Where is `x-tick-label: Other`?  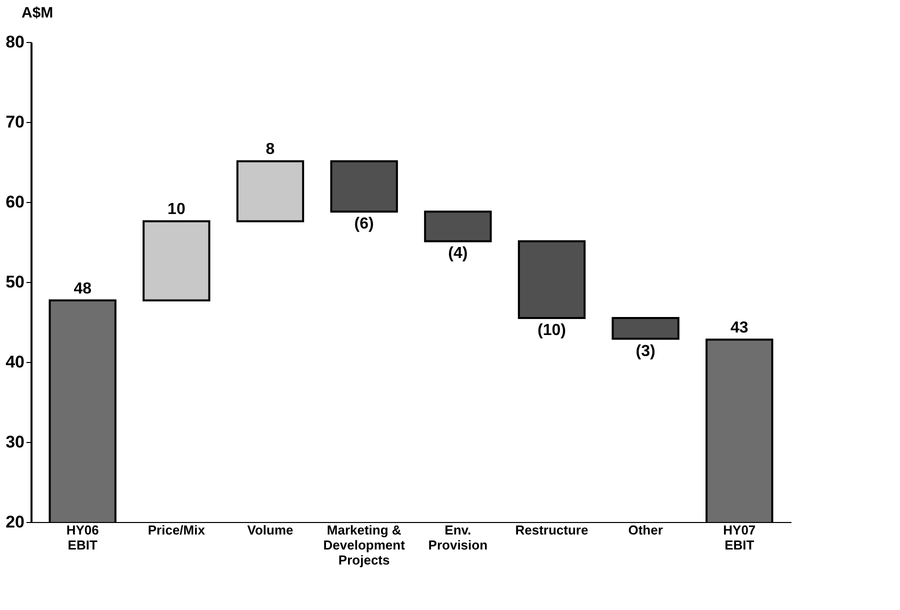
x-tick-label: Other is located at coordinates (645, 530).